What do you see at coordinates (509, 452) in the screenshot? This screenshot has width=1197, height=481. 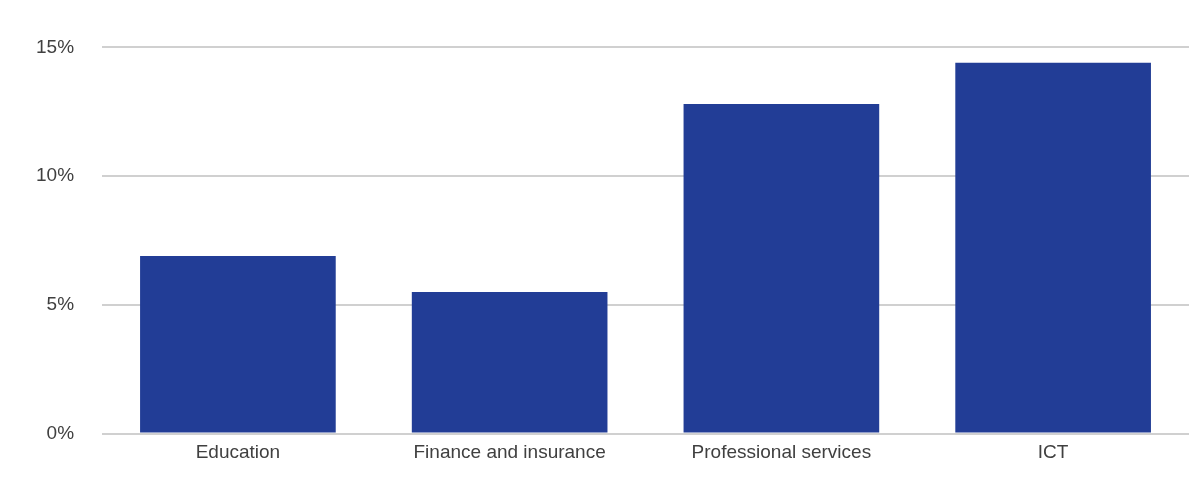 I see `x-tick-label: Finance and insurance` at bounding box center [509, 452].